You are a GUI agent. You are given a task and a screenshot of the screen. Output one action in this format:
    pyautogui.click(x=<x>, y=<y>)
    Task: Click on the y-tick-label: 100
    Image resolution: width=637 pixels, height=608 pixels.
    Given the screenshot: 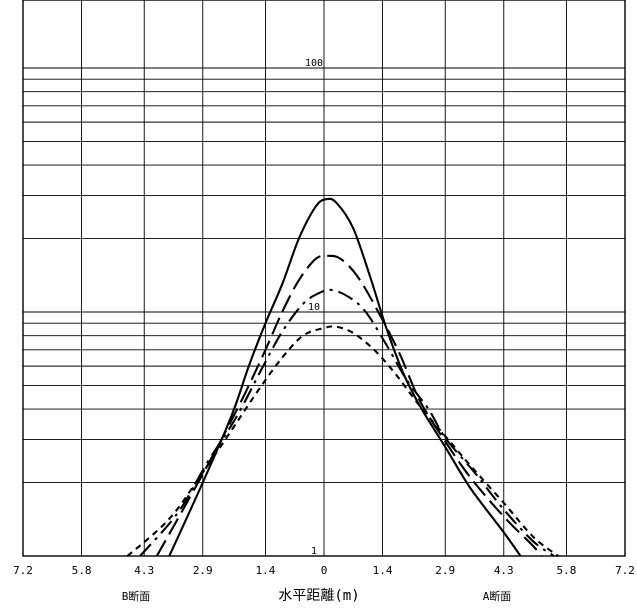 What is the action you would take?
    pyautogui.click(x=314, y=63)
    